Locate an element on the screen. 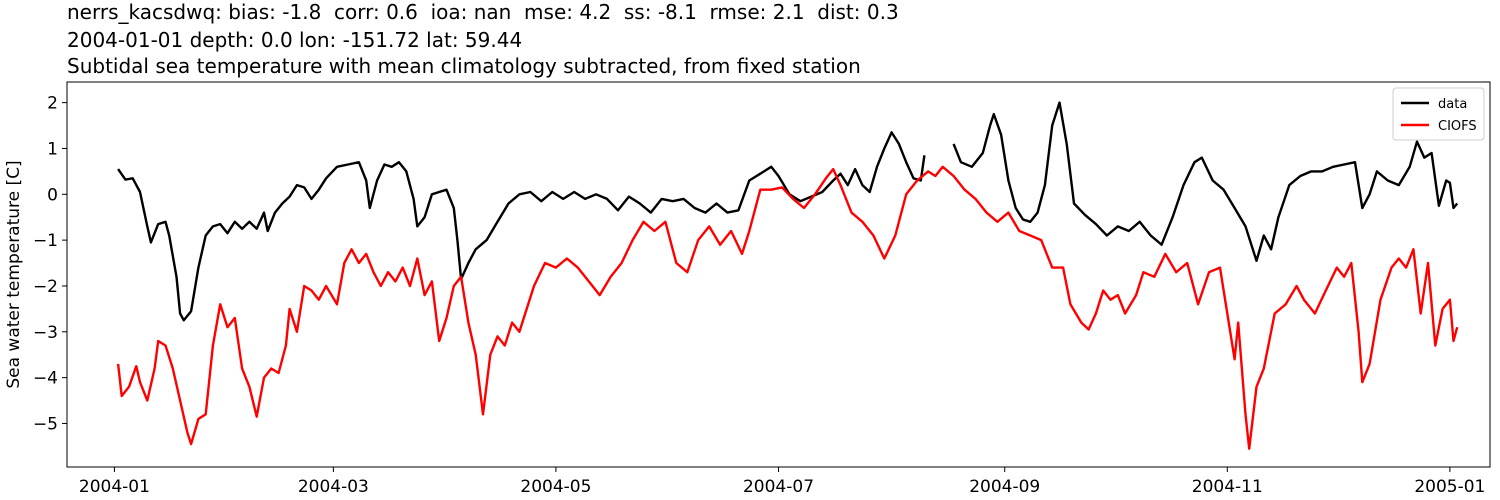  legend-label: CIOFS is located at coordinates (1457, 126).